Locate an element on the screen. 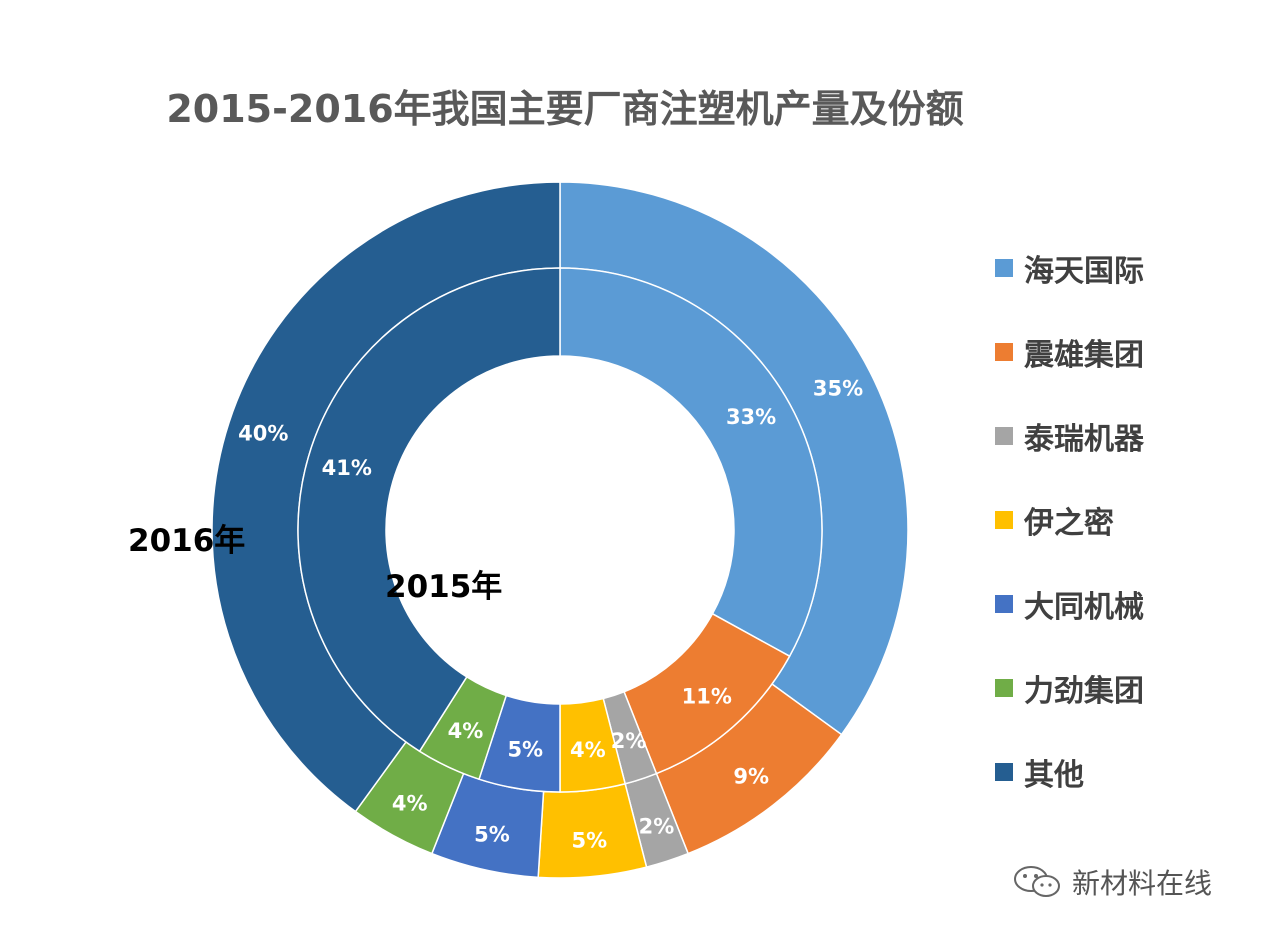 The height and width of the screenshot is (938, 1269). legend-item-tairui: 泰瑞机器 is located at coordinates (1069, 436).